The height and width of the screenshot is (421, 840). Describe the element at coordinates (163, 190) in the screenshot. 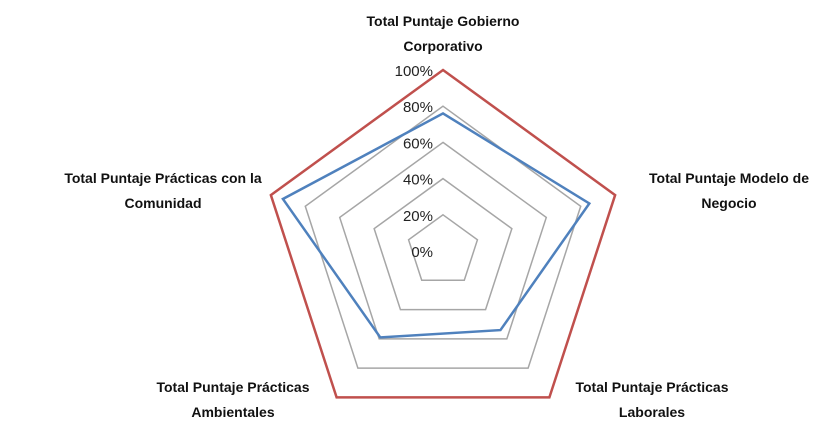

I see `category-label: Total Puntaje Prácticas con la Comunidad` at that location.